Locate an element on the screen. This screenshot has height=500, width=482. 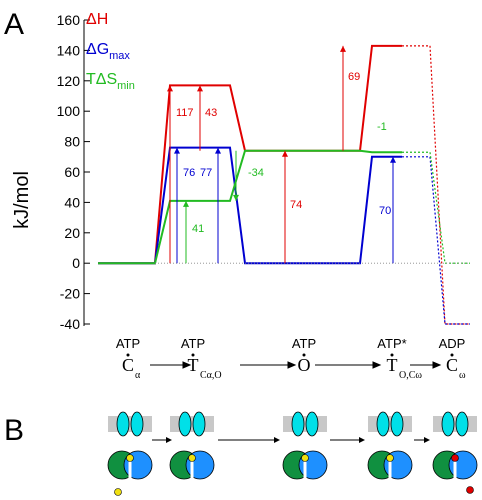
state-ligand-label: ADP is located at coordinates (452, 343).